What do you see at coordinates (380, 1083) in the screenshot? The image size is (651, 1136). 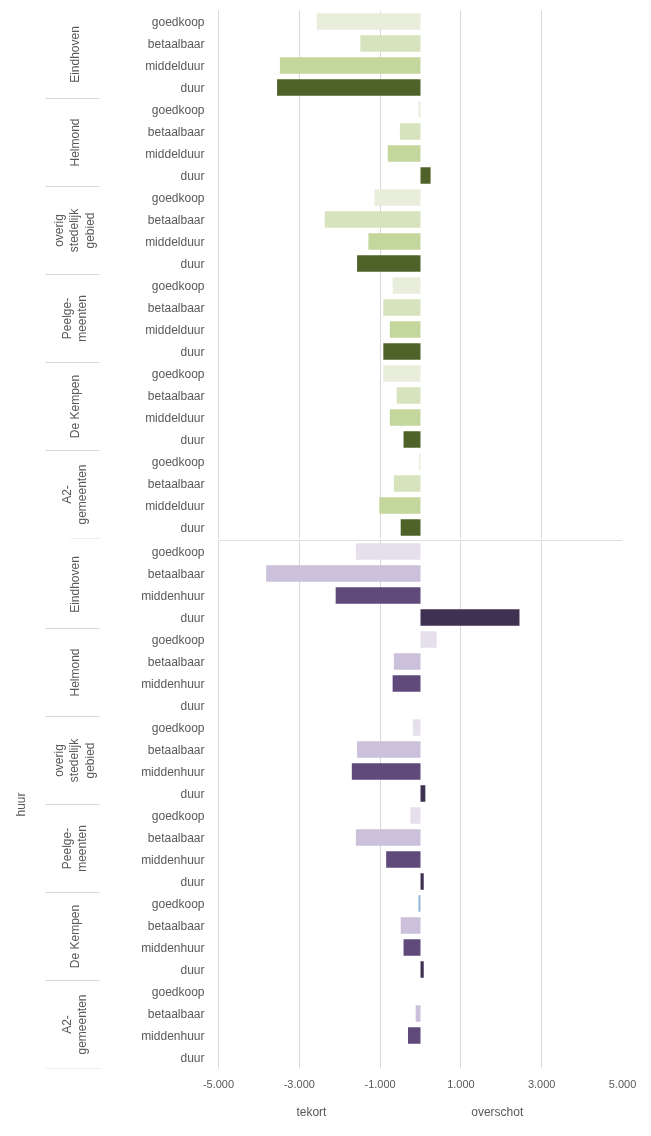 I see `x-tick-label: -1.000` at bounding box center [380, 1083].